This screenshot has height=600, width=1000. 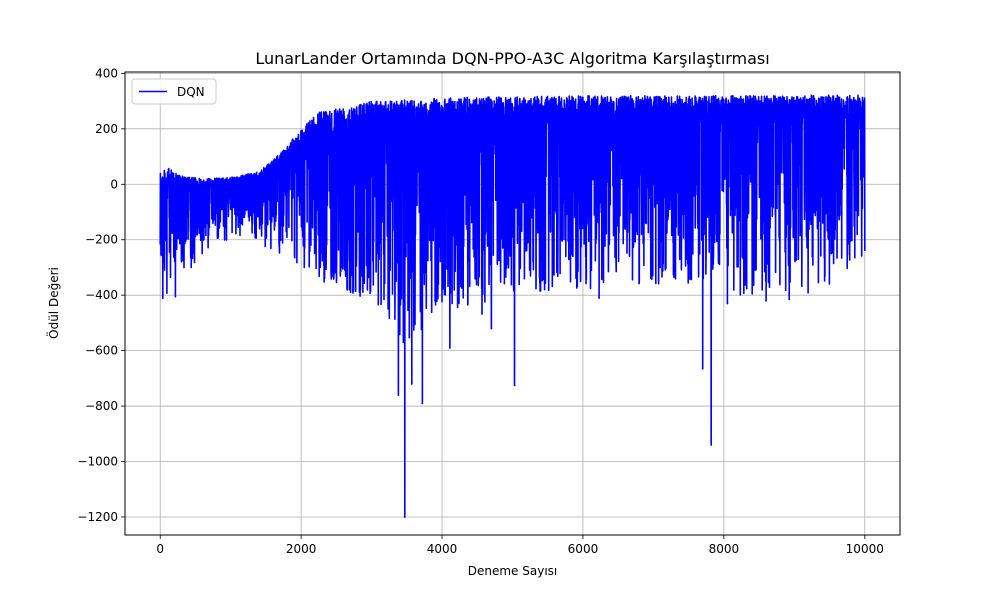 What do you see at coordinates (191, 92) in the screenshot?
I see `legend-label-dqn: DQN` at bounding box center [191, 92].